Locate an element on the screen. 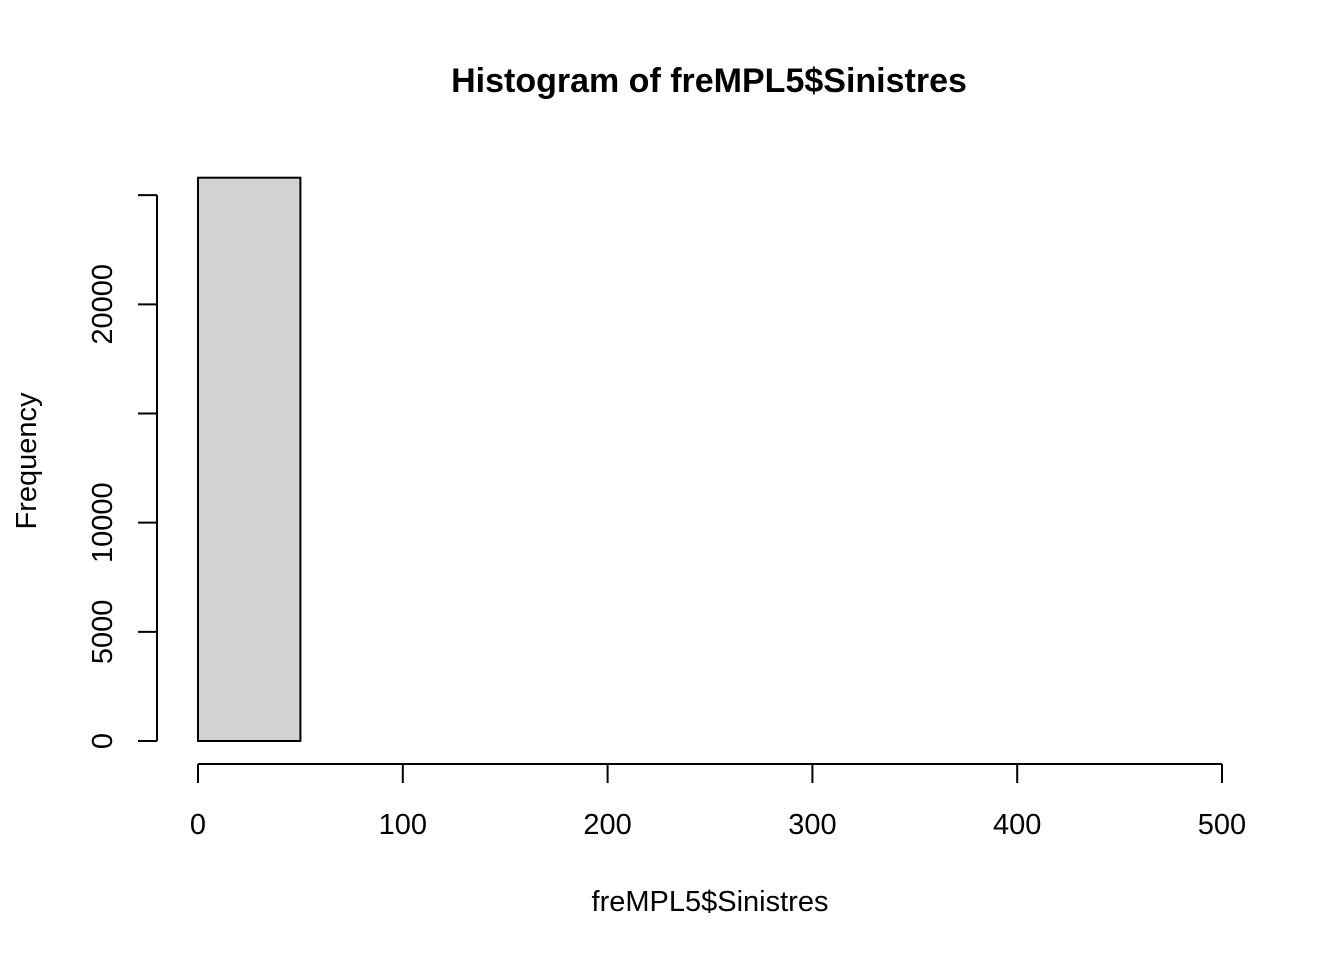 This screenshot has height=960, width=1344. y-tick-label-0: 0 is located at coordinates (103, 741).